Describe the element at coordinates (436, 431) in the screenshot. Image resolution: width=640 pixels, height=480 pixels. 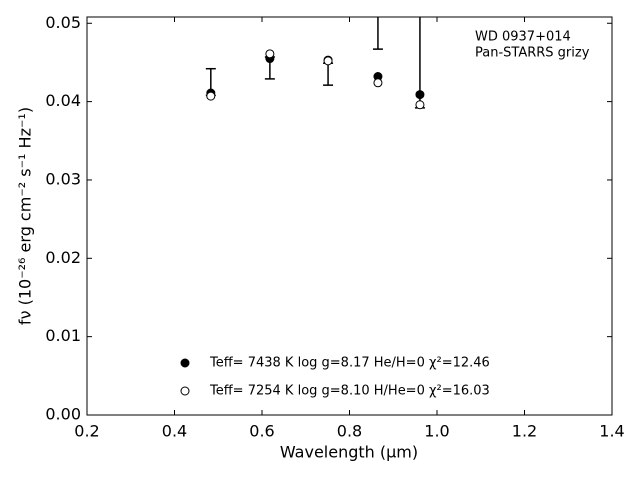
I see `x-tick-label: 1.0` at that location.